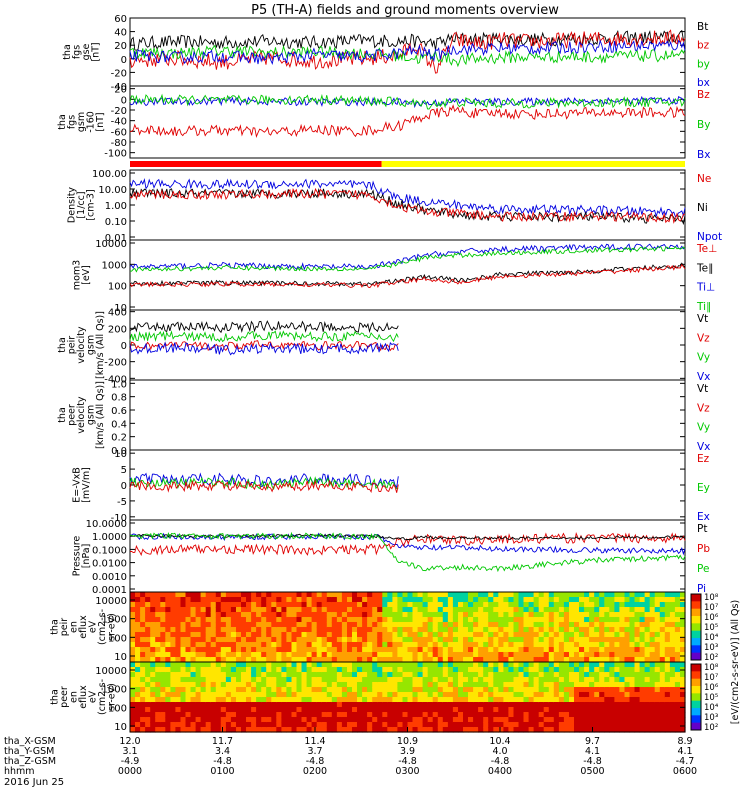 The height and width of the screenshot is (800, 750). What do you see at coordinates (735, 662) in the screenshot?
I see `colorbar-label: [eV/(cm2-s-sr-eV)] (All Qs)` at bounding box center [735, 662].